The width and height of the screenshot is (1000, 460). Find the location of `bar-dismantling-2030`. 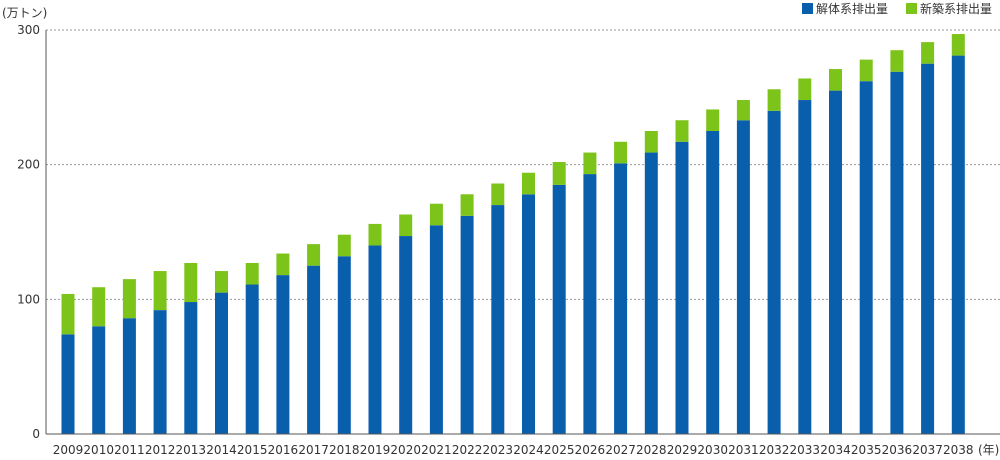

bar-dismantling-2030 is located at coordinates (713, 282).